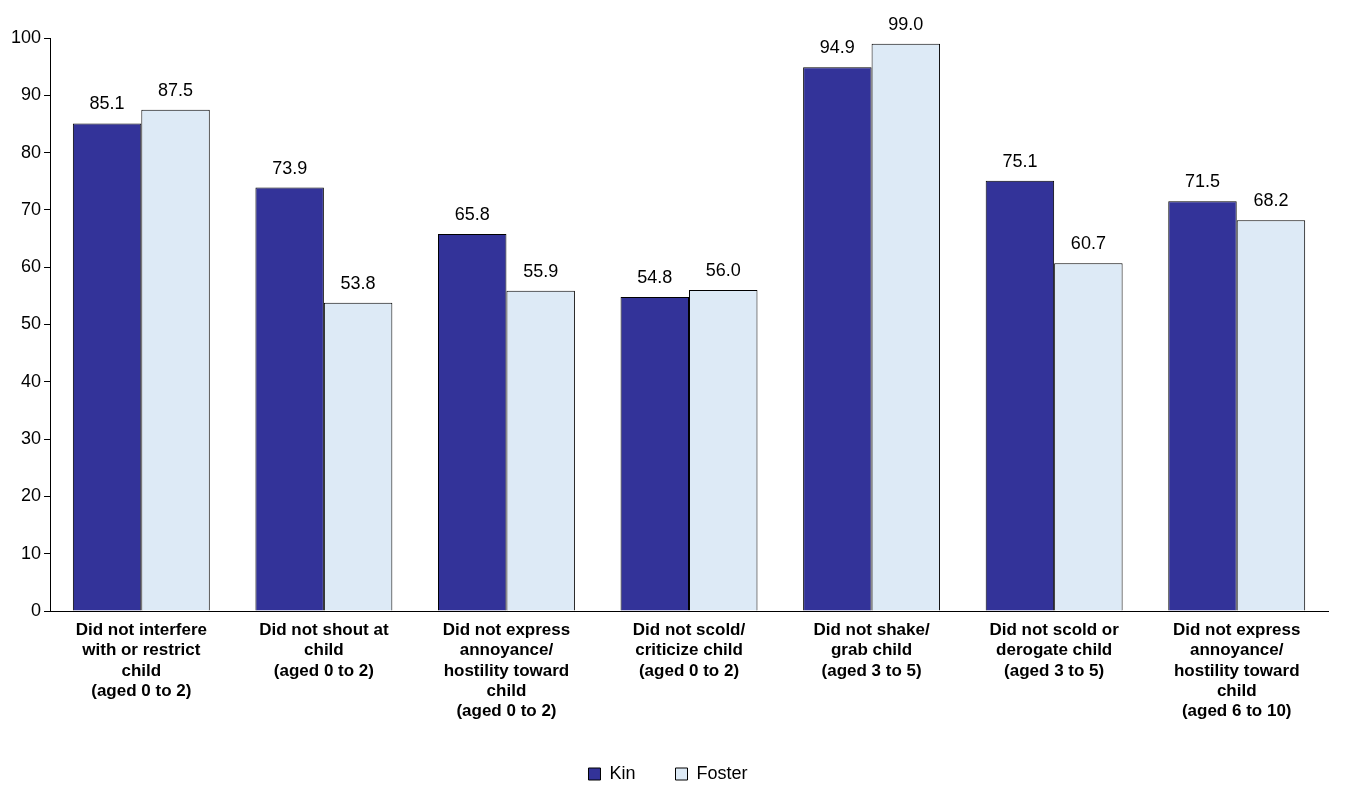 This screenshot has width=1349, height=801. I want to click on y-tick-label: 10, so click(31, 552).